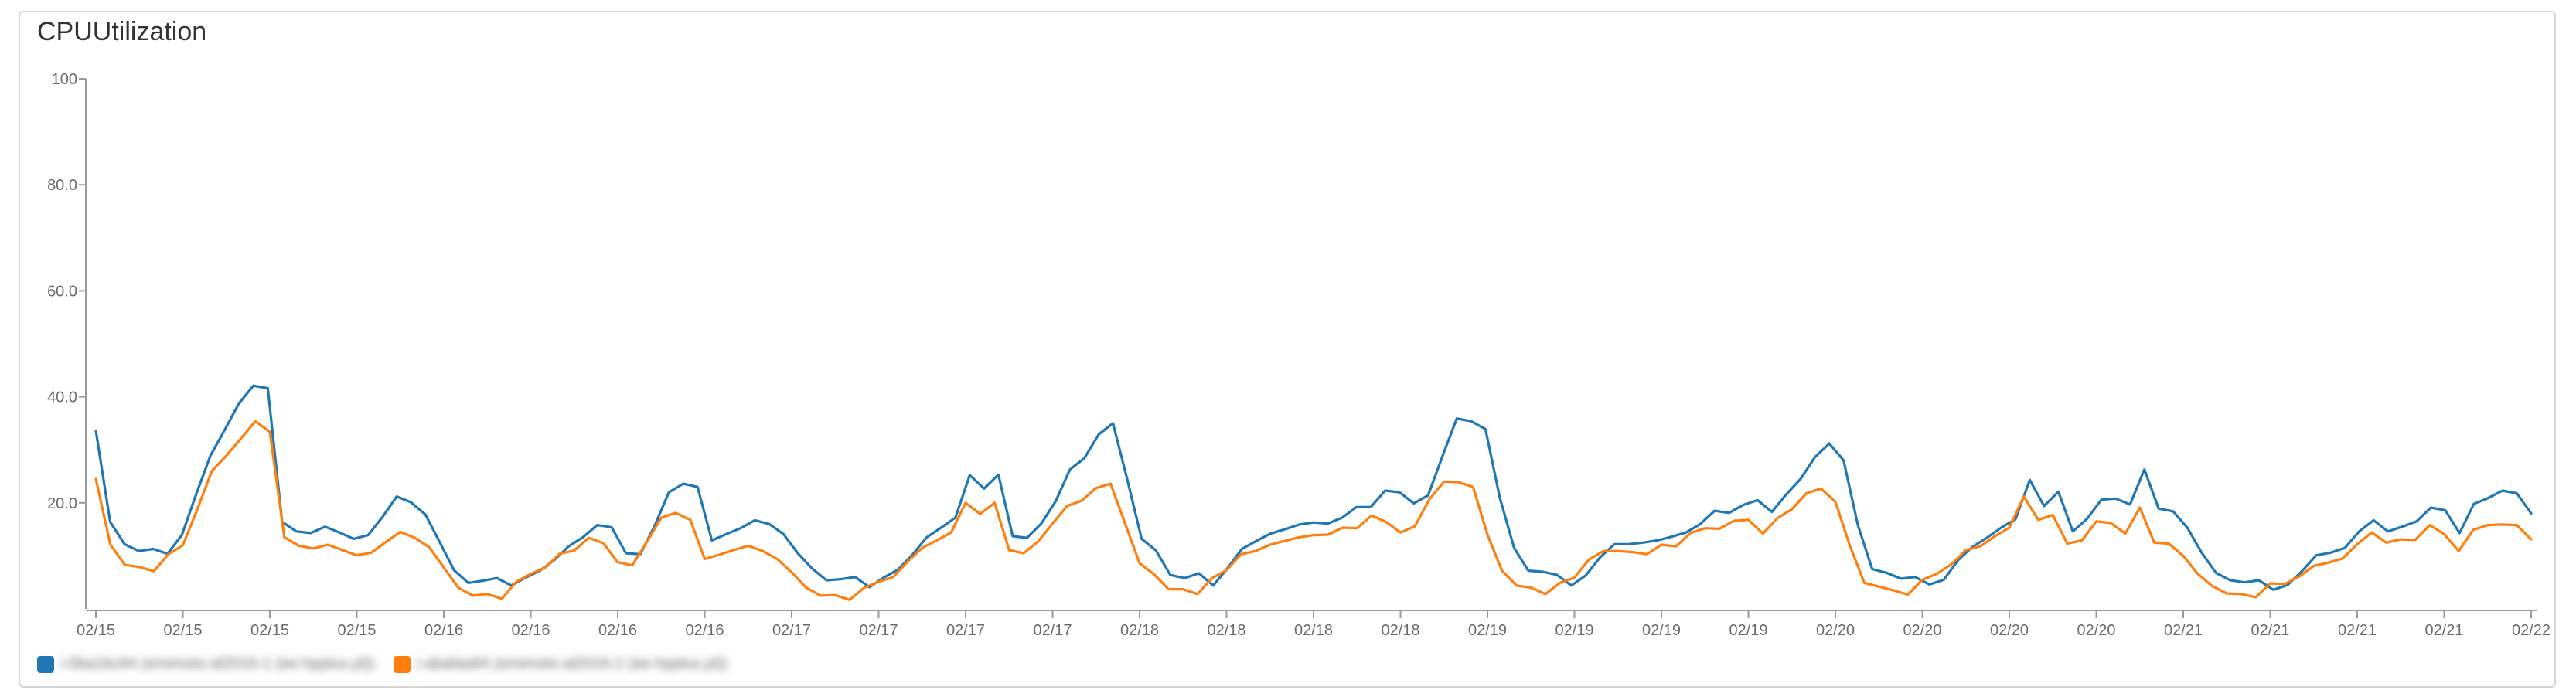 This screenshot has height=700, width=2576. What do you see at coordinates (62, 397) in the screenshot?
I see `y-tick-label: 40.0` at bounding box center [62, 397].